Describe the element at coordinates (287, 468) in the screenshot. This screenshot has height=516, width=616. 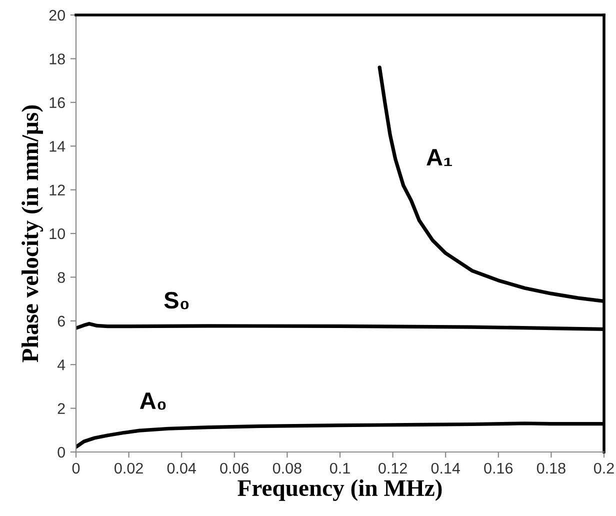
I see `x-tick-label: 0.08` at that location.